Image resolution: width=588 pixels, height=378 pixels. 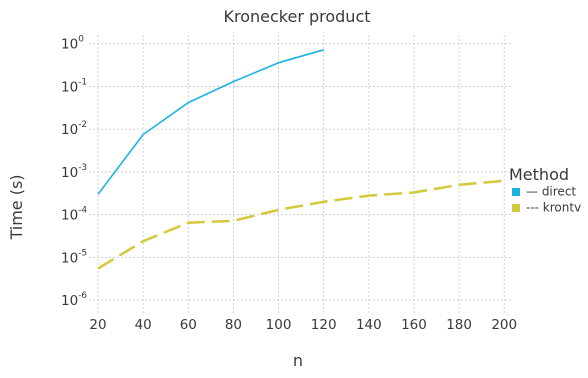 I want to click on y-tick-exponent: -5, so click(x=82, y=253).